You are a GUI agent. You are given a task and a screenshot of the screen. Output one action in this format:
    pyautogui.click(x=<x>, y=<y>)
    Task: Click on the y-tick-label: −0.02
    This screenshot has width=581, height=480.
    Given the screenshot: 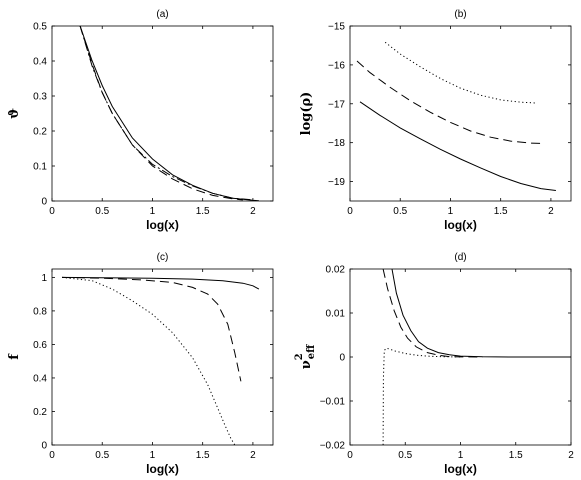 What is the action you would take?
    pyautogui.click(x=333, y=446)
    